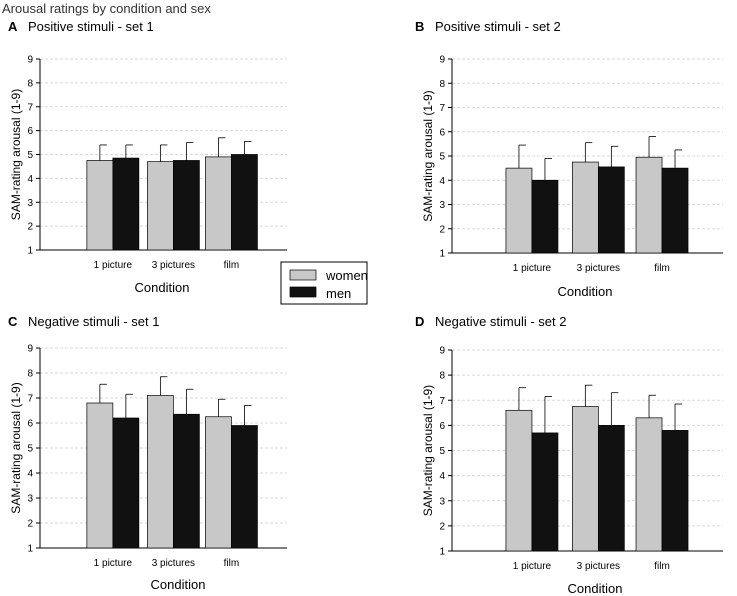  What do you see at coordinates (94, 321) in the screenshot?
I see `panel-title: Negative stimuli - set 1` at bounding box center [94, 321].